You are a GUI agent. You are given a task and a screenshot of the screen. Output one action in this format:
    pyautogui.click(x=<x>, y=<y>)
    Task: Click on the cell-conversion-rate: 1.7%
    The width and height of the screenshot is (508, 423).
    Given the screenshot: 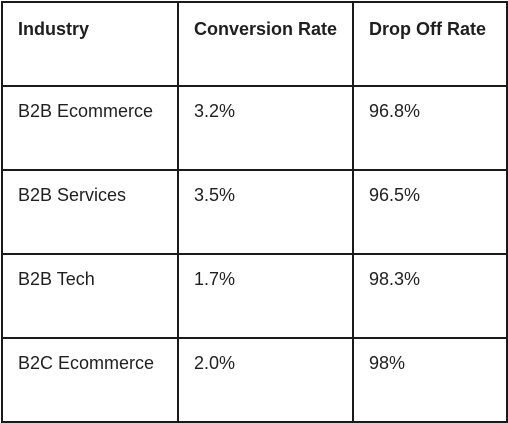 What is the action you would take?
    pyautogui.click(x=265, y=296)
    